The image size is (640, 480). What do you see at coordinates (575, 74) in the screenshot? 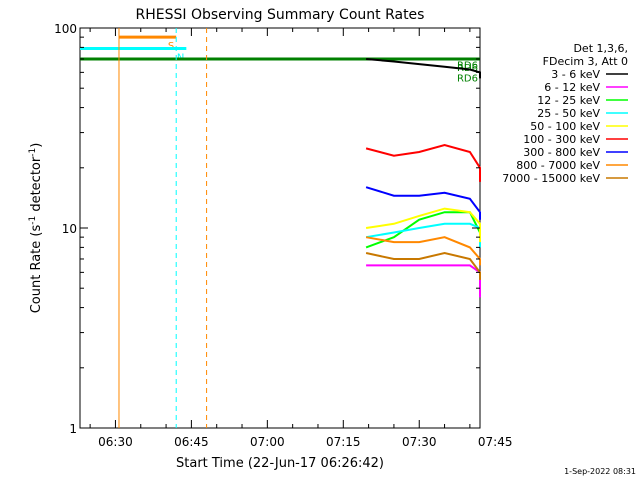
I see `legend-entry: 3 - 6 keV` at bounding box center [575, 74].